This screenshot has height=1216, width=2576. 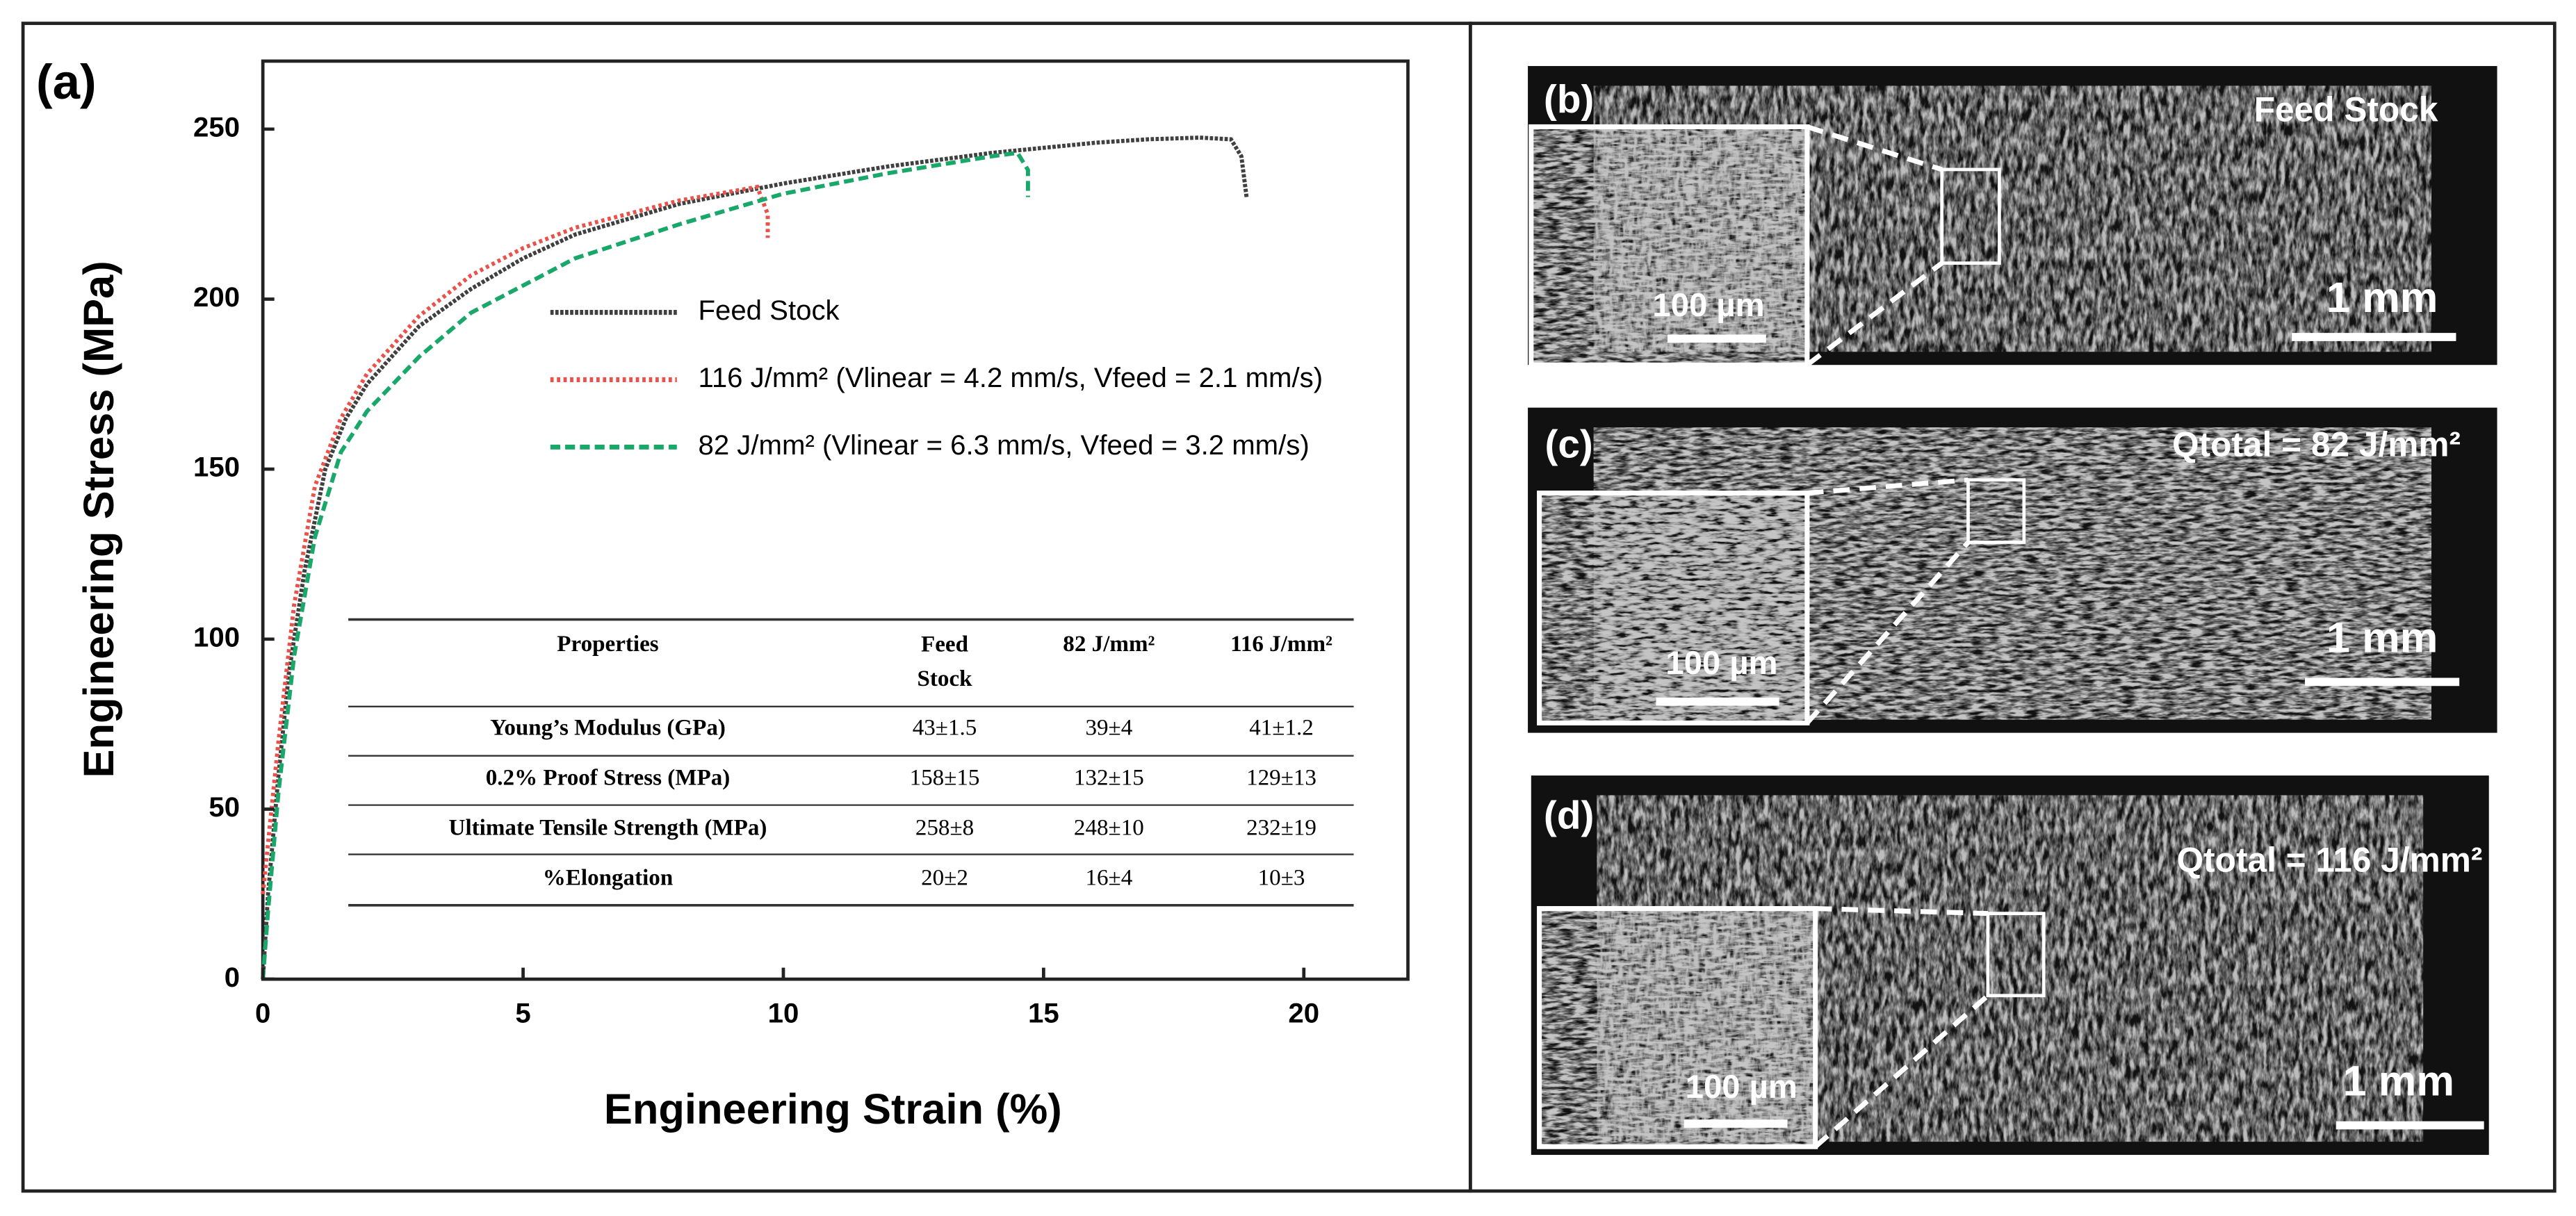 What do you see at coordinates (769, 310) in the screenshot?
I see `legend-label: Feed Stock` at bounding box center [769, 310].